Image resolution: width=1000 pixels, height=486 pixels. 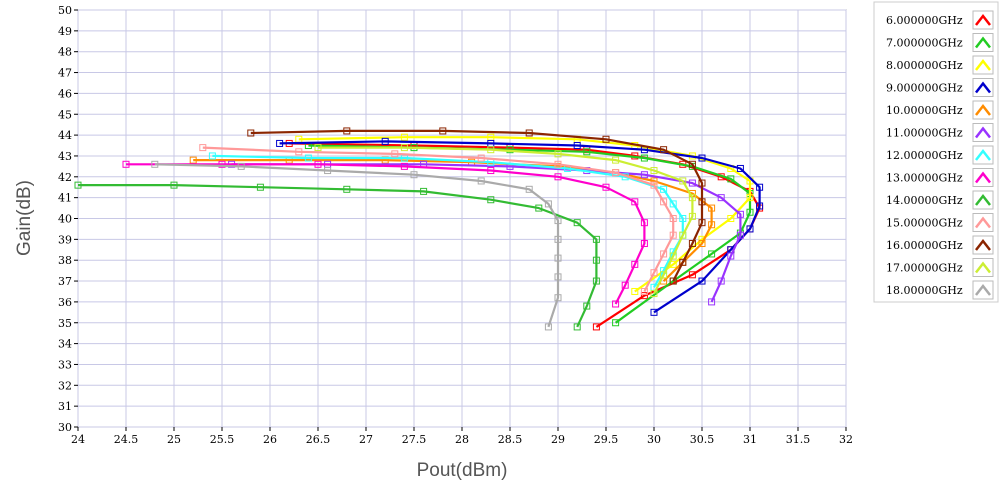 I want to click on x-tick-label: 31.5, so click(x=798, y=439).